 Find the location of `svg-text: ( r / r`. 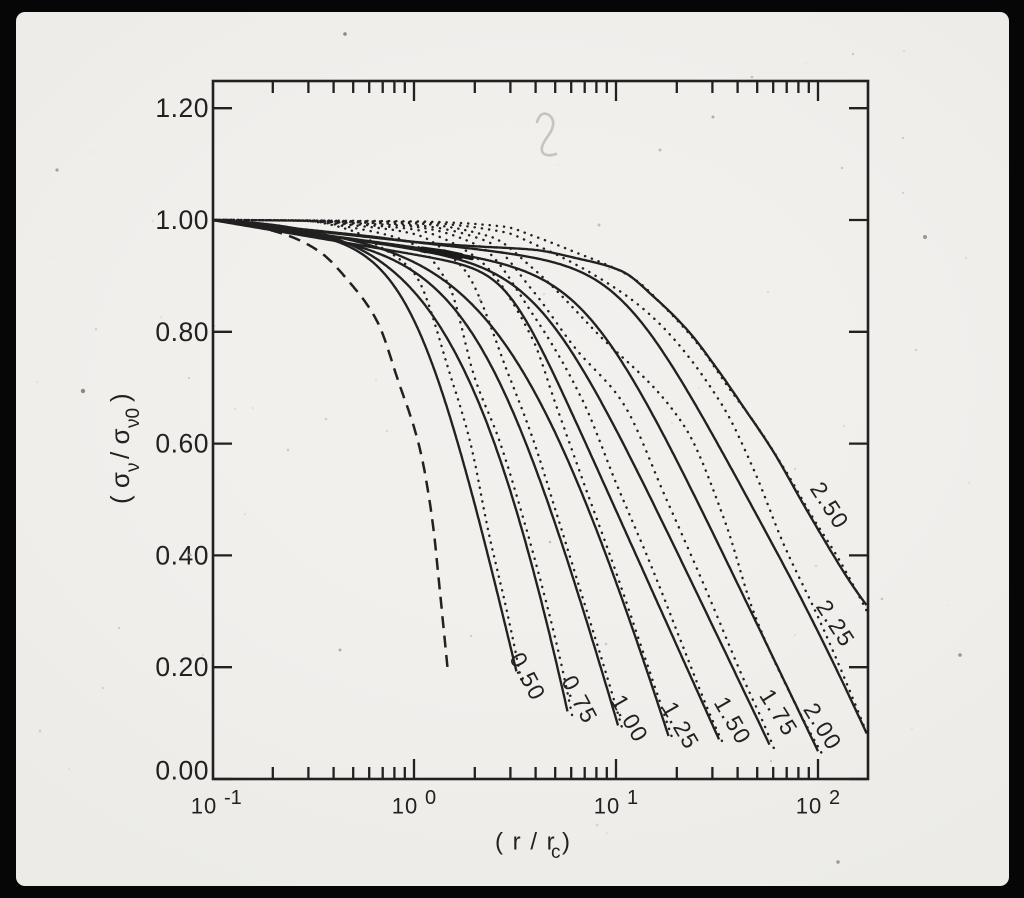

svg-text: ( r / r is located at coordinates (525, 842).